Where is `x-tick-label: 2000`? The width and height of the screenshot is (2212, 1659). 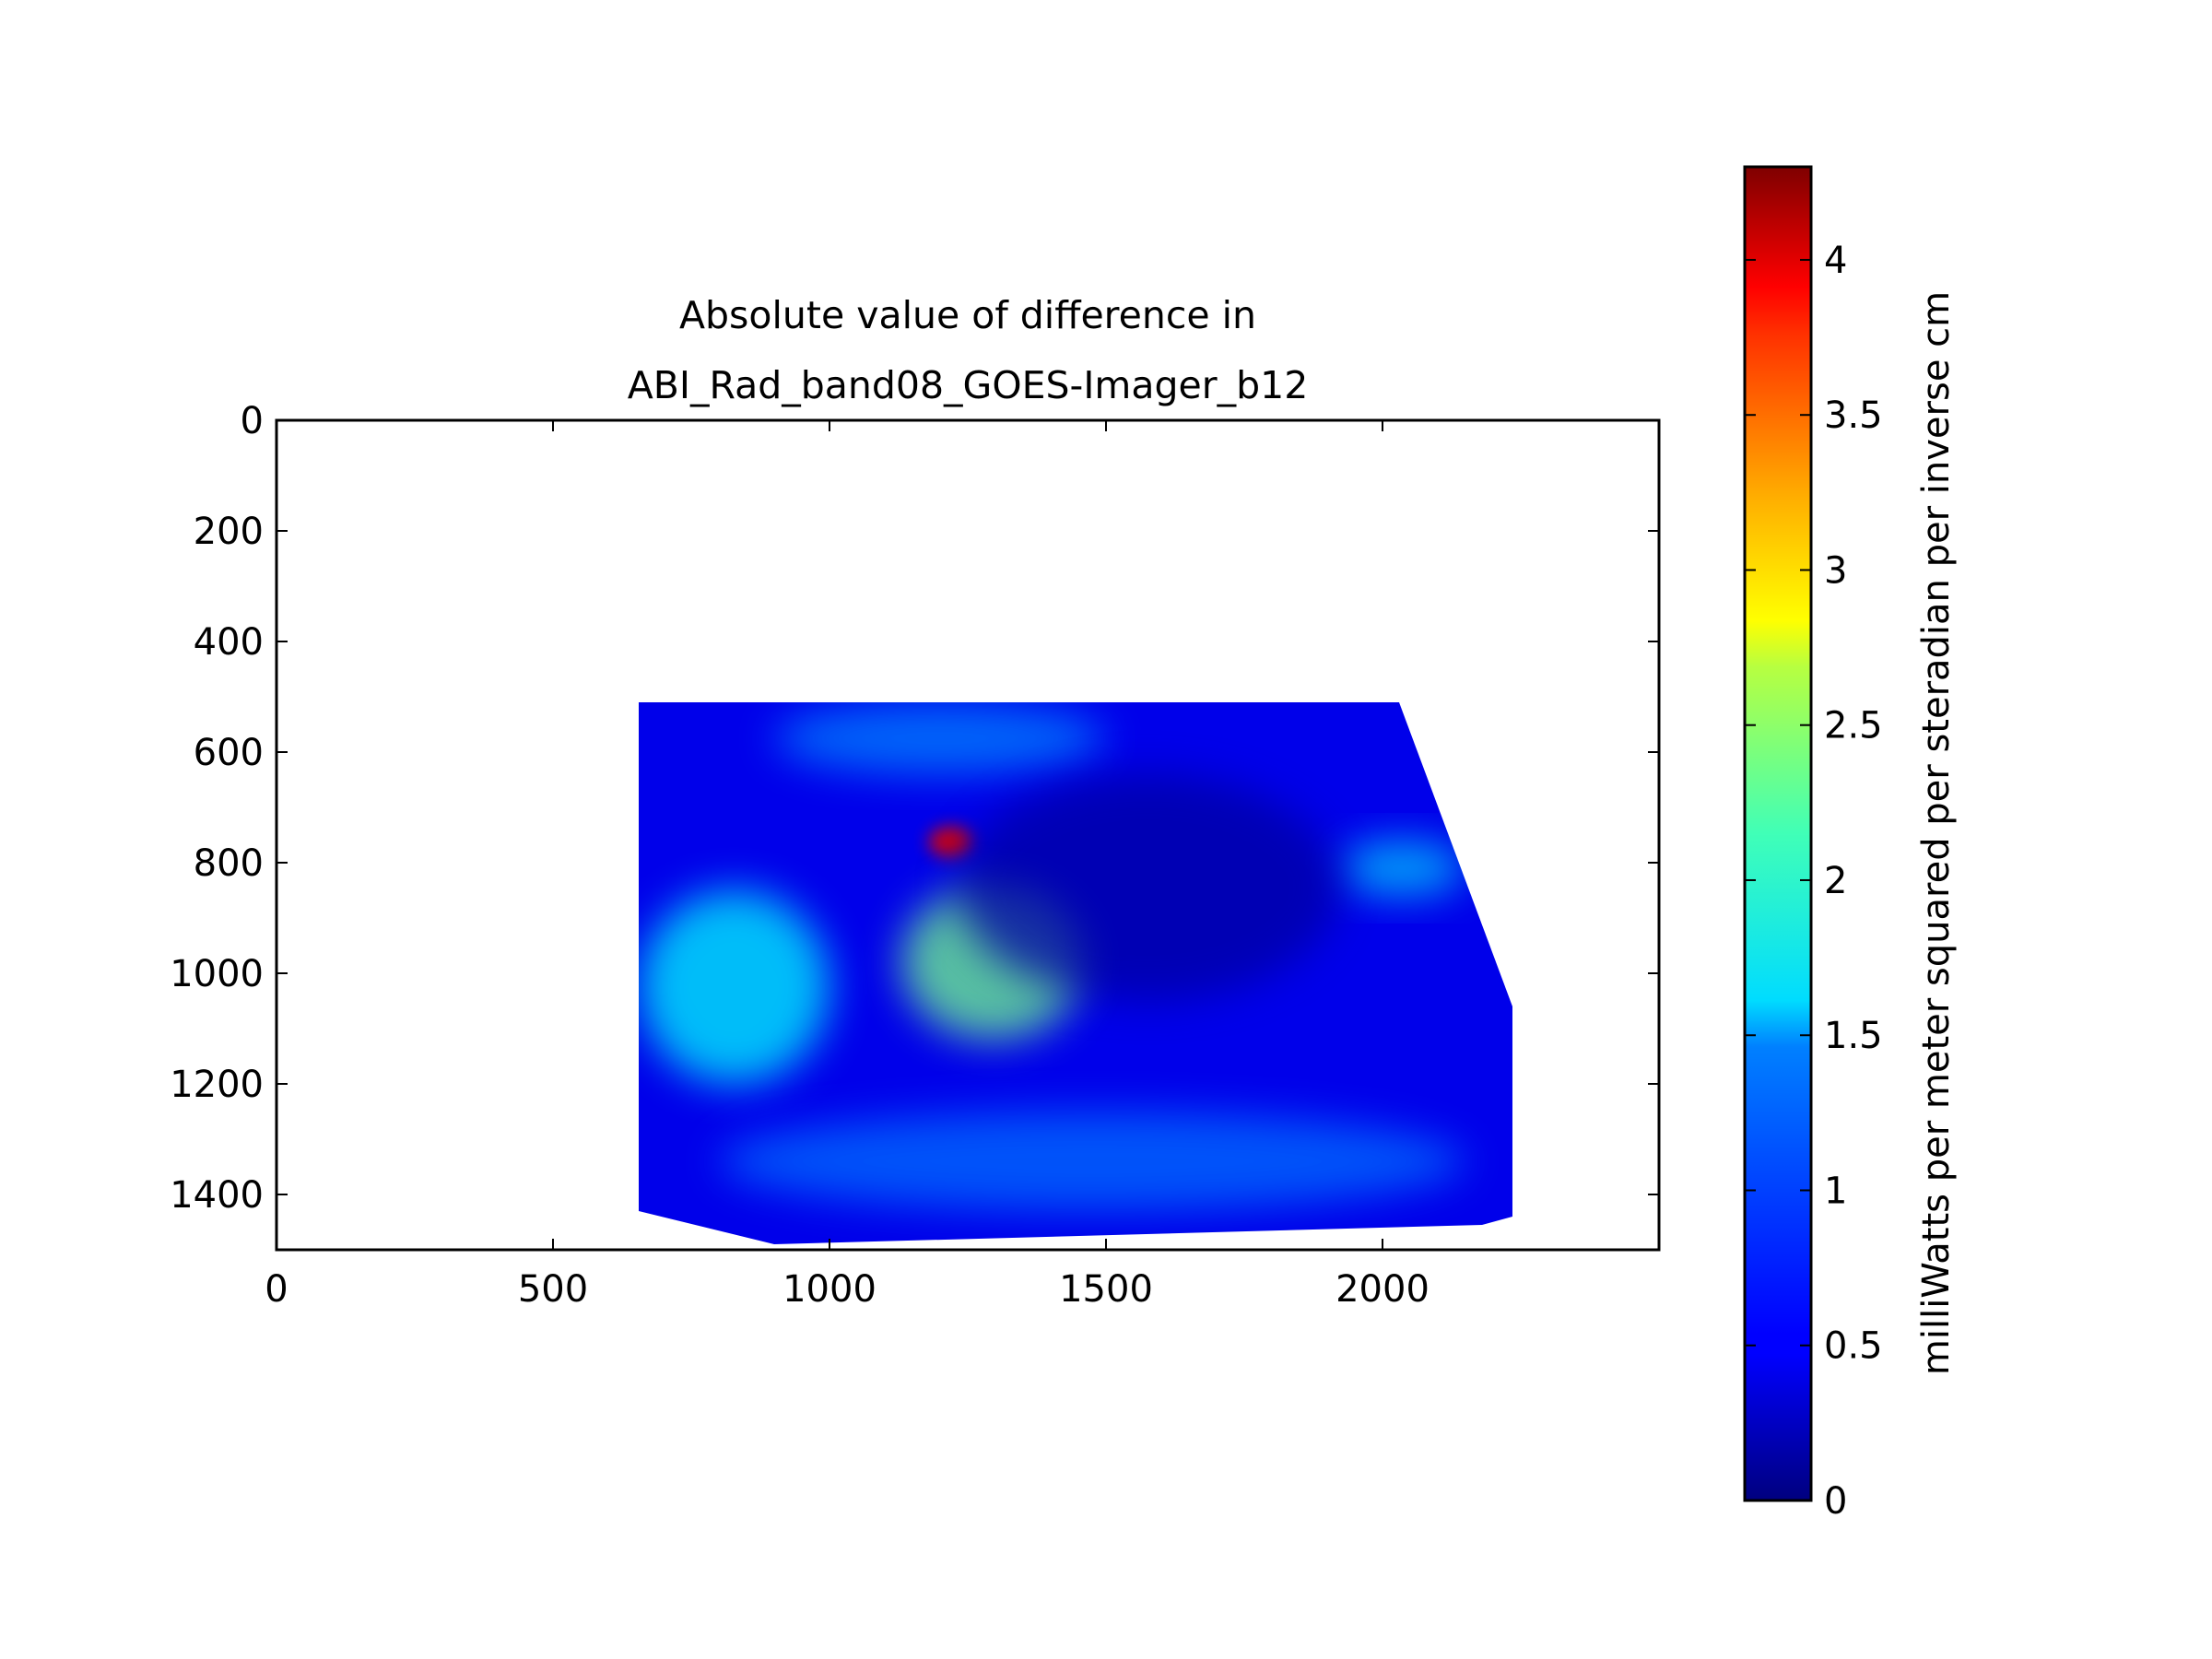 x-tick-label: 2000 is located at coordinates (1382, 1289).